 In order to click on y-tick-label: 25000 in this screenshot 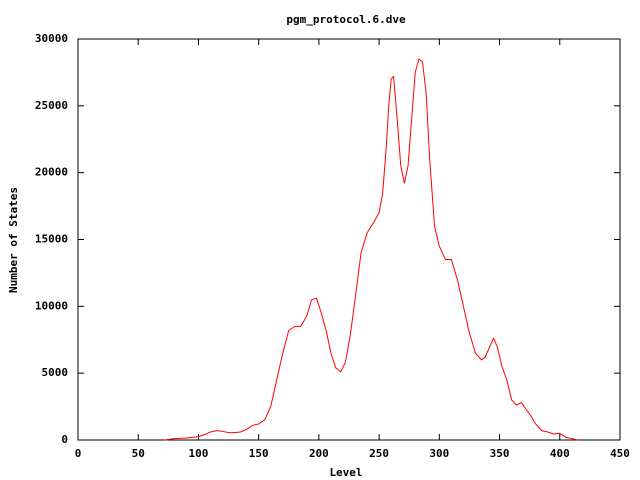, I will do `click(51, 105)`.